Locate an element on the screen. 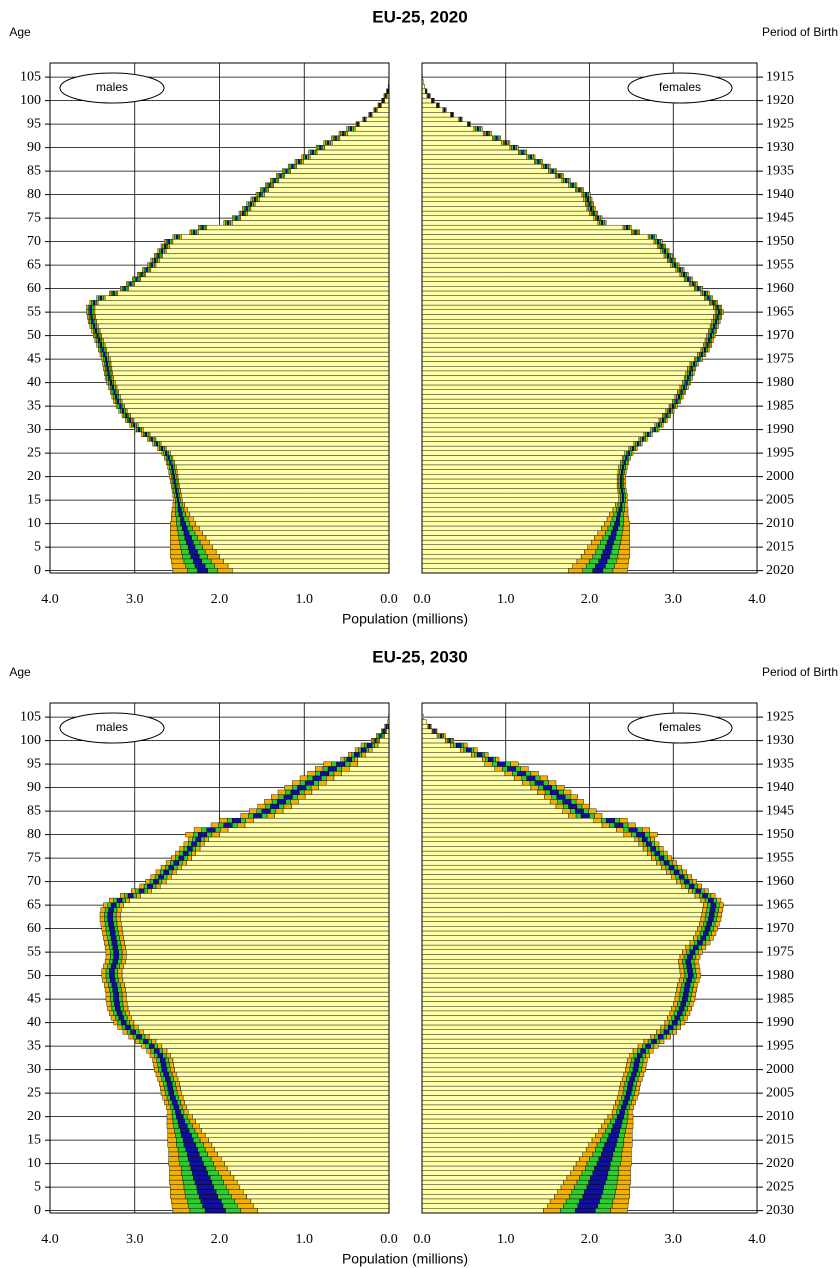 The height and width of the screenshot is (1268, 840). y2-tick-label: 2000 is located at coordinates (780, 1069).